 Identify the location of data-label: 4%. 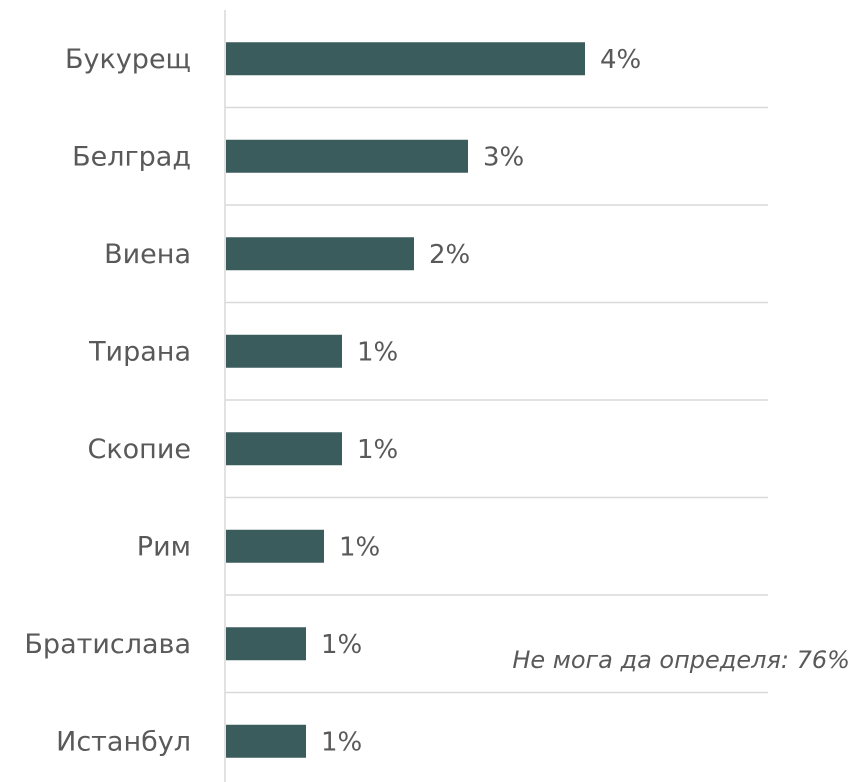
(620, 60).